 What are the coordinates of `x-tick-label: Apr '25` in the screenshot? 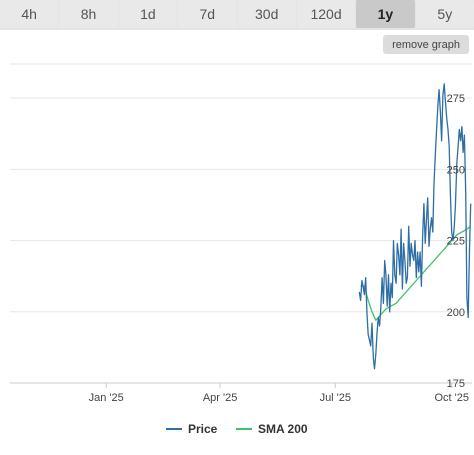 It's located at (220, 398).